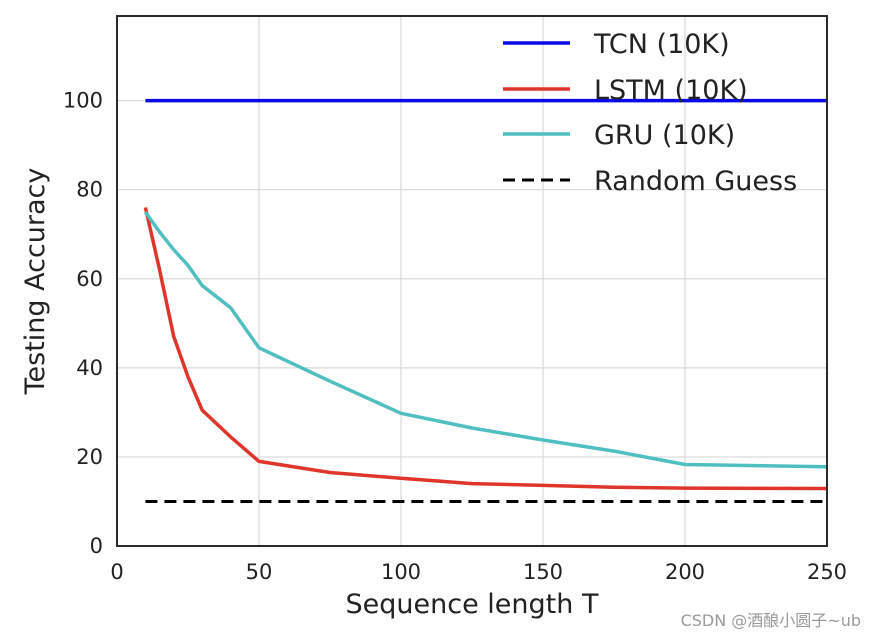 Image resolution: width=875 pixels, height=639 pixels. Describe the element at coordinates (89, 279) in the screenshot. I see `y-tick-label: 60` at that location.